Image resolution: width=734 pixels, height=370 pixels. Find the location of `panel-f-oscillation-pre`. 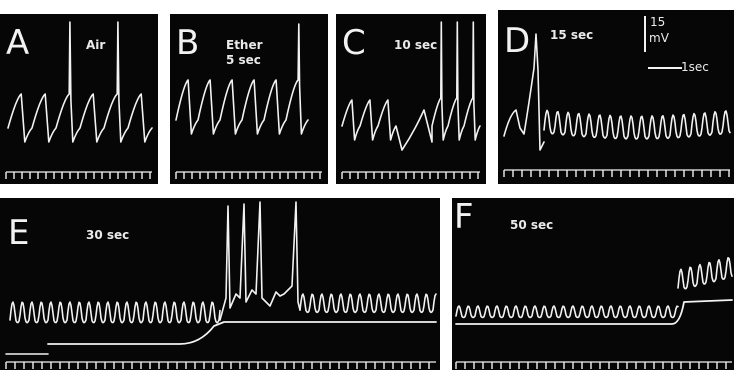

panel-f-oscillation-pre is located at coordinates (567, 312).